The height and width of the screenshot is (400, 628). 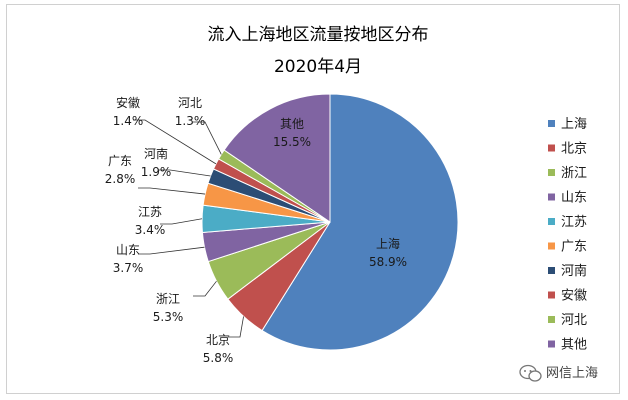 I want to click on leader-line-hebei, so click(x=207, y=138).